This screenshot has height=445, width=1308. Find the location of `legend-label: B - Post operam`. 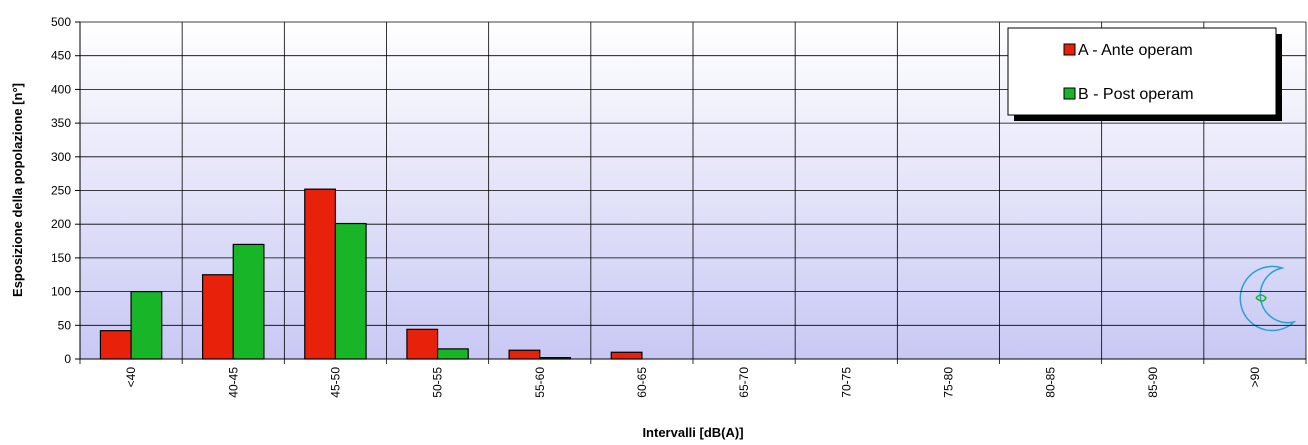

legend-label: B - Post operam is located at coordinates (1136, 94).